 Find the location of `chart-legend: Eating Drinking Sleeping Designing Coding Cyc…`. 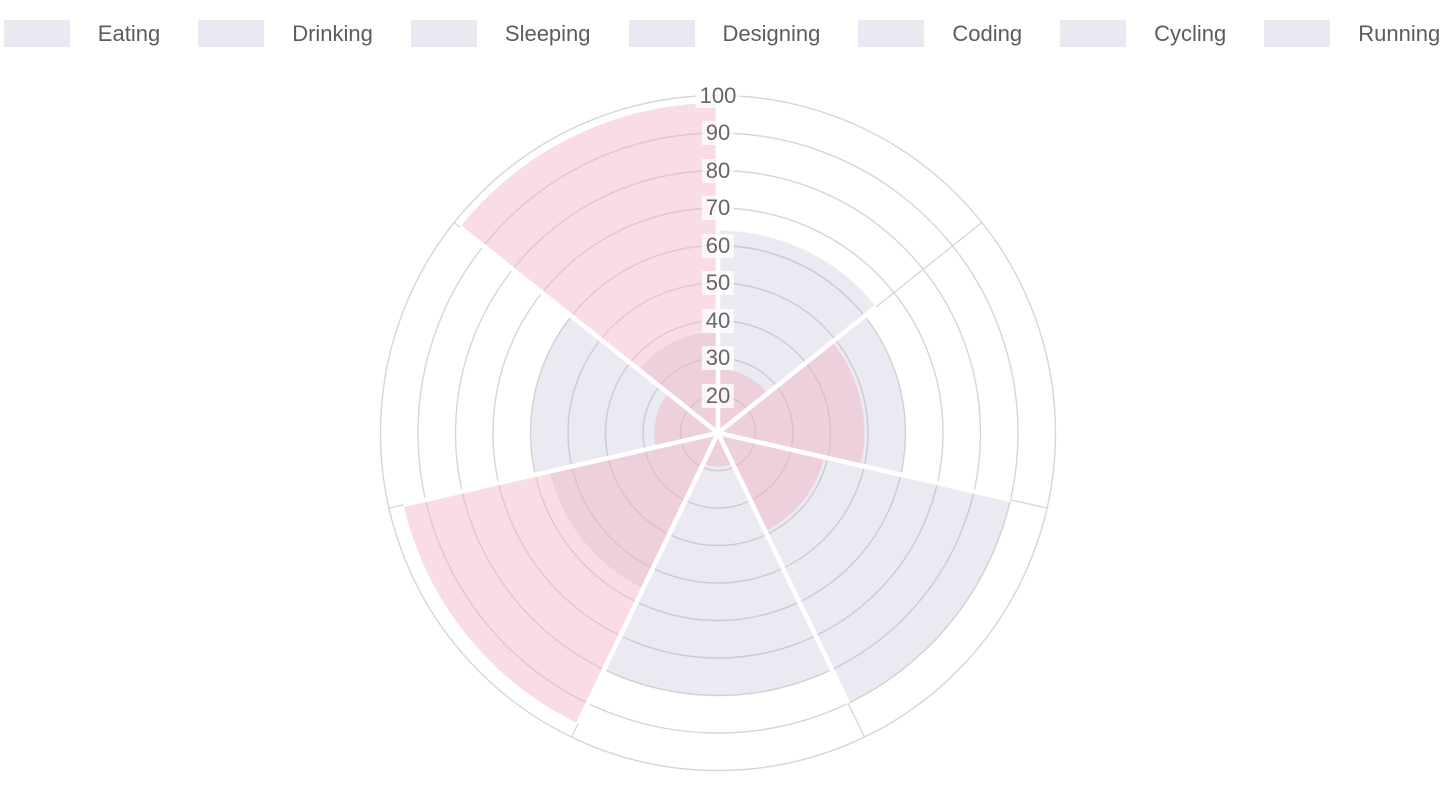

chart-legend: Eating Drinking Sleeping Designing Coding Cyc… is located at coordinates (722, 33).